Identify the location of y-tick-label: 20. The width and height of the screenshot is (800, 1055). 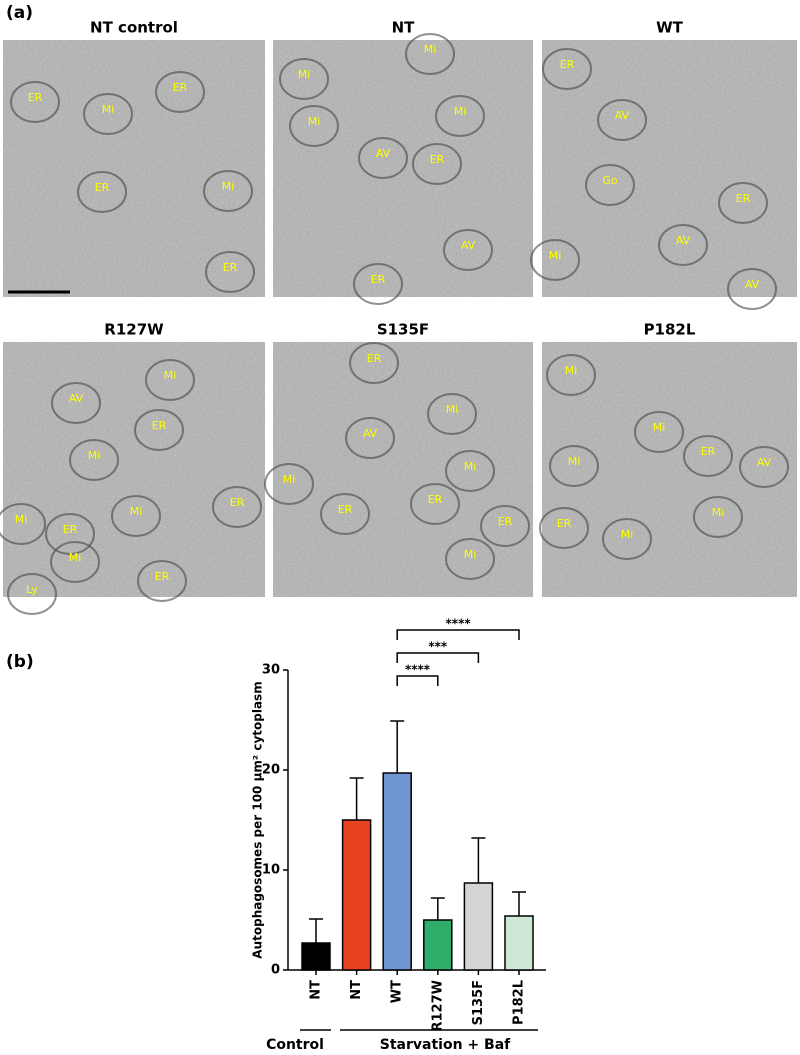
(271, 770).